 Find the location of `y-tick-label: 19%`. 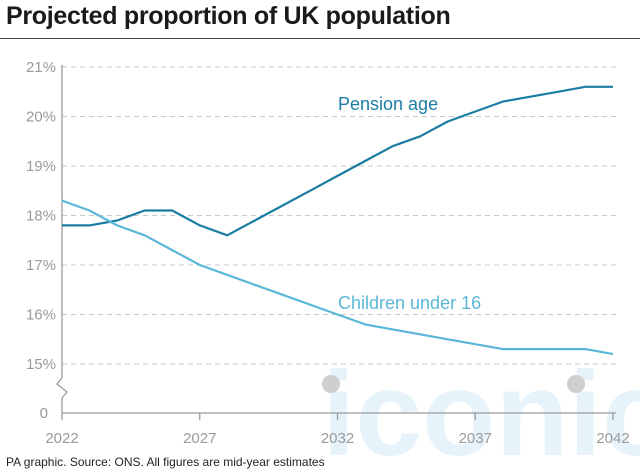

y-tick-label: 19% is located at coordinates (41, 166).